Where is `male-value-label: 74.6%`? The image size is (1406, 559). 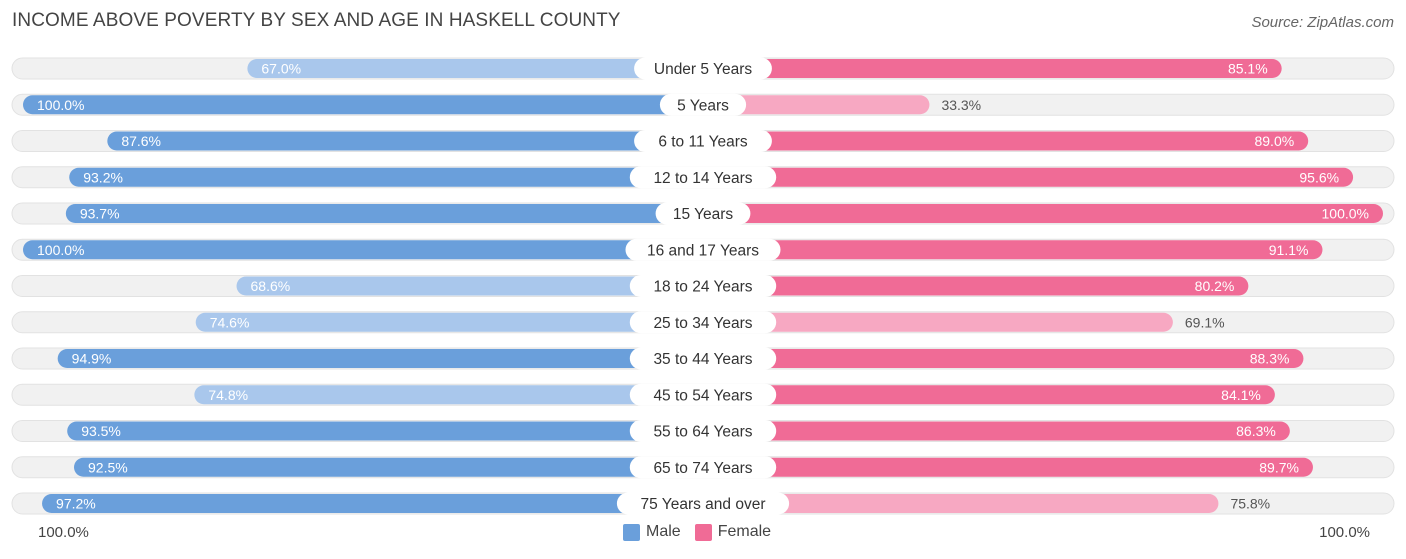
male-value-label: 74.6% is located at coordinates (230, 322).